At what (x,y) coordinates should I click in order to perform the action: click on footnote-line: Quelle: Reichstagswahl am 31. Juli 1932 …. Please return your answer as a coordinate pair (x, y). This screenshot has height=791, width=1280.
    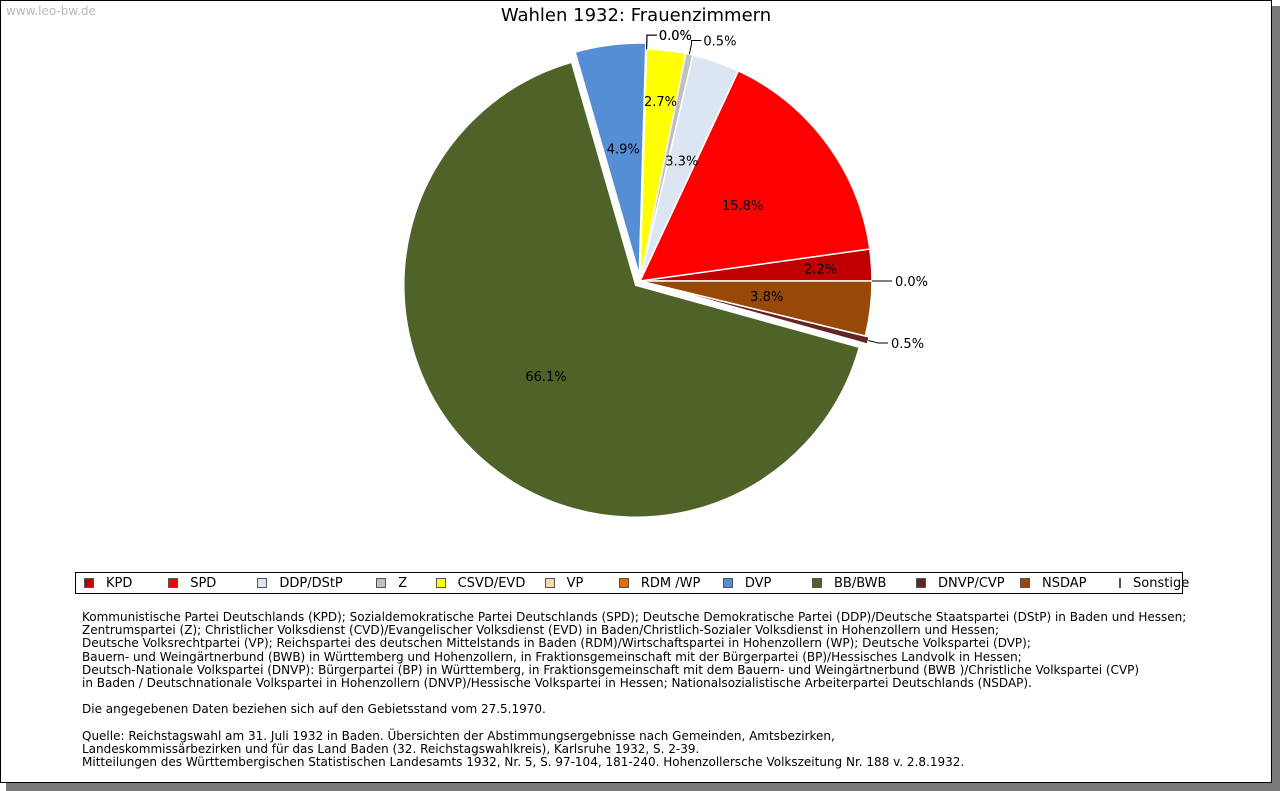
    Looking at the image, I should click on (458, 735).